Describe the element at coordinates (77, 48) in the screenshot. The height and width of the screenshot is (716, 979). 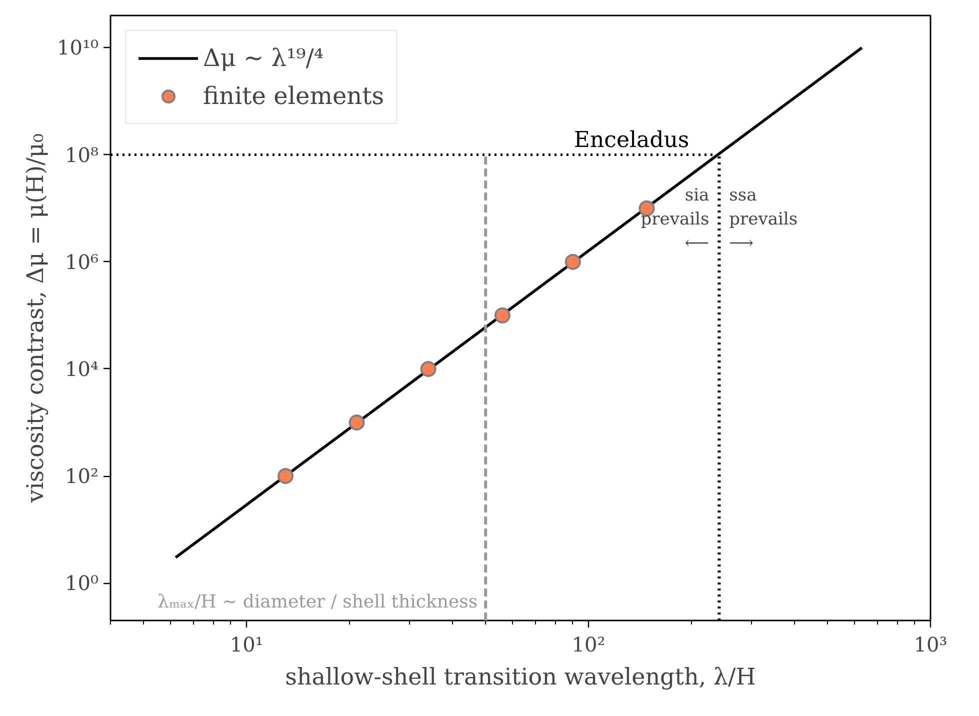
I see `y-tick-label: 10¹⁰` at that location.